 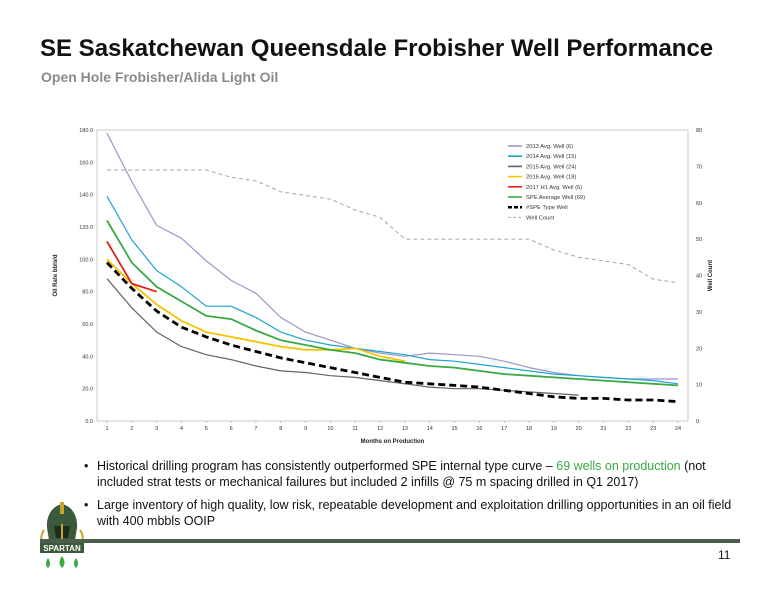 I want to click on x-tick-label: 24, so click(x=678, y=429).